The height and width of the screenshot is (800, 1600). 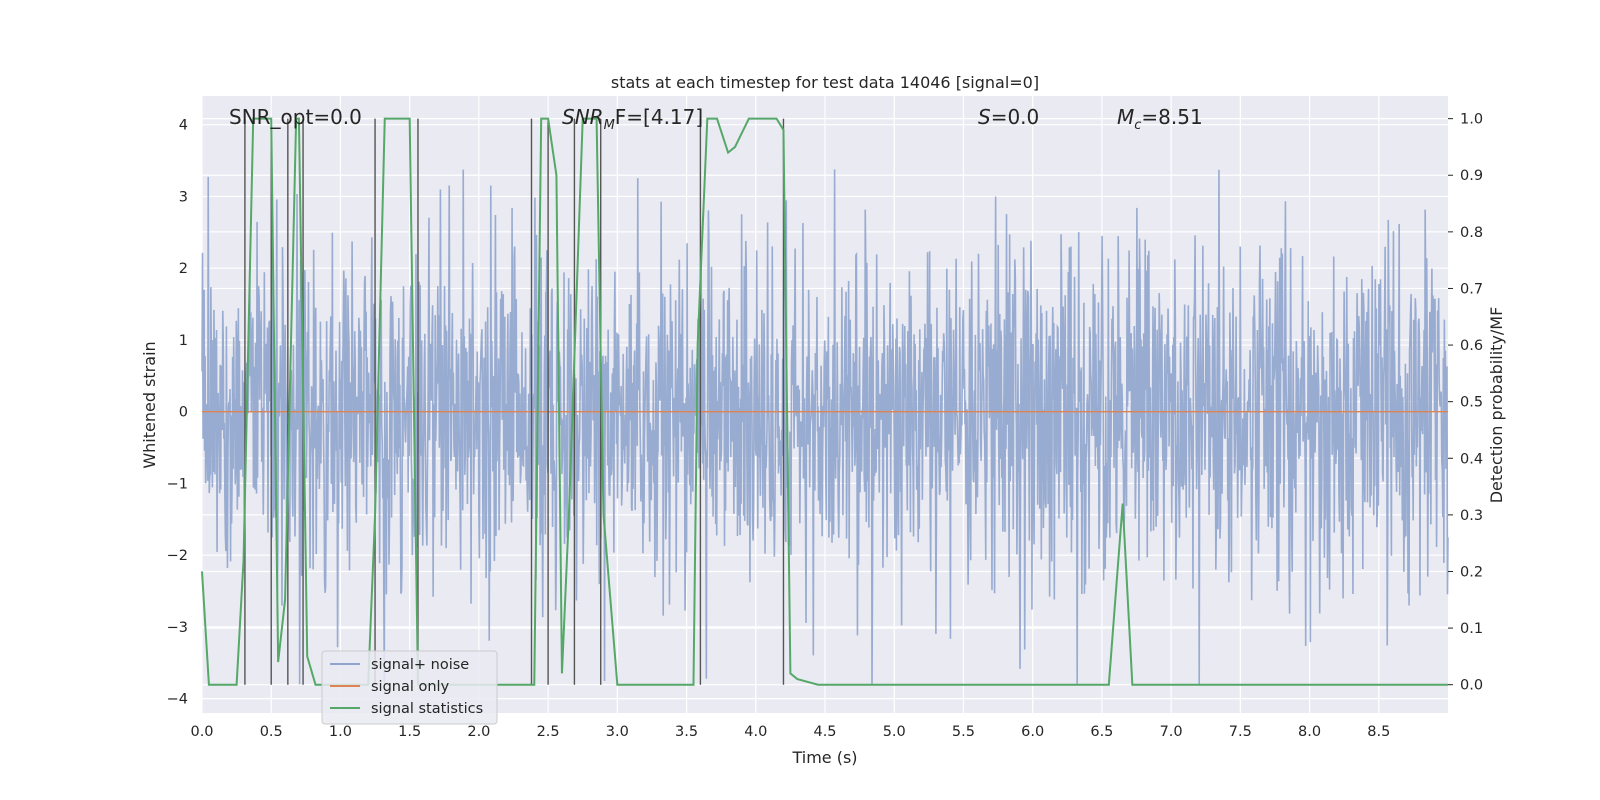 What do you see at coordinates (177, 628) in the screenshot?
I see `y-left-tick-label: −3` at bounding box center [177, 628].